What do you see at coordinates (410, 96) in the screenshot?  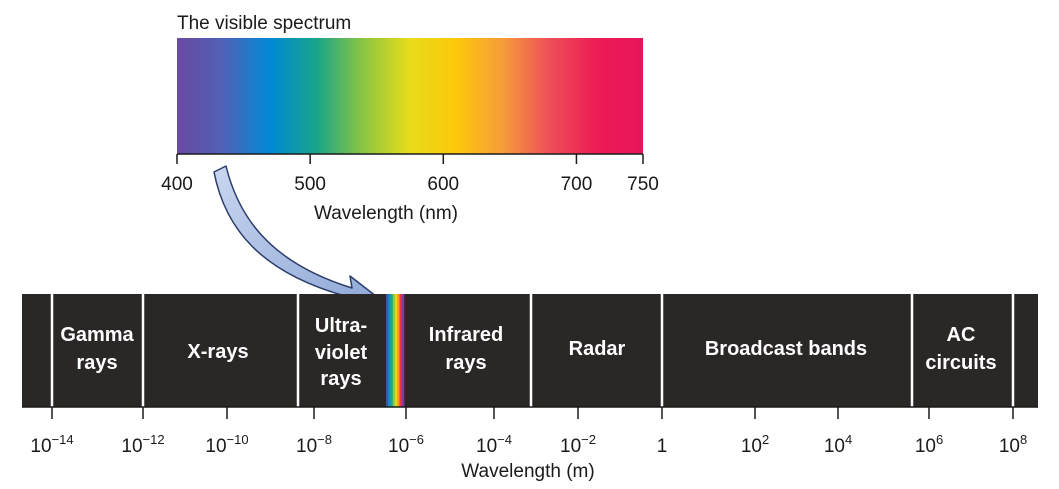 I see `visible-spectrum-gradient` at bounding box center [410, 96].